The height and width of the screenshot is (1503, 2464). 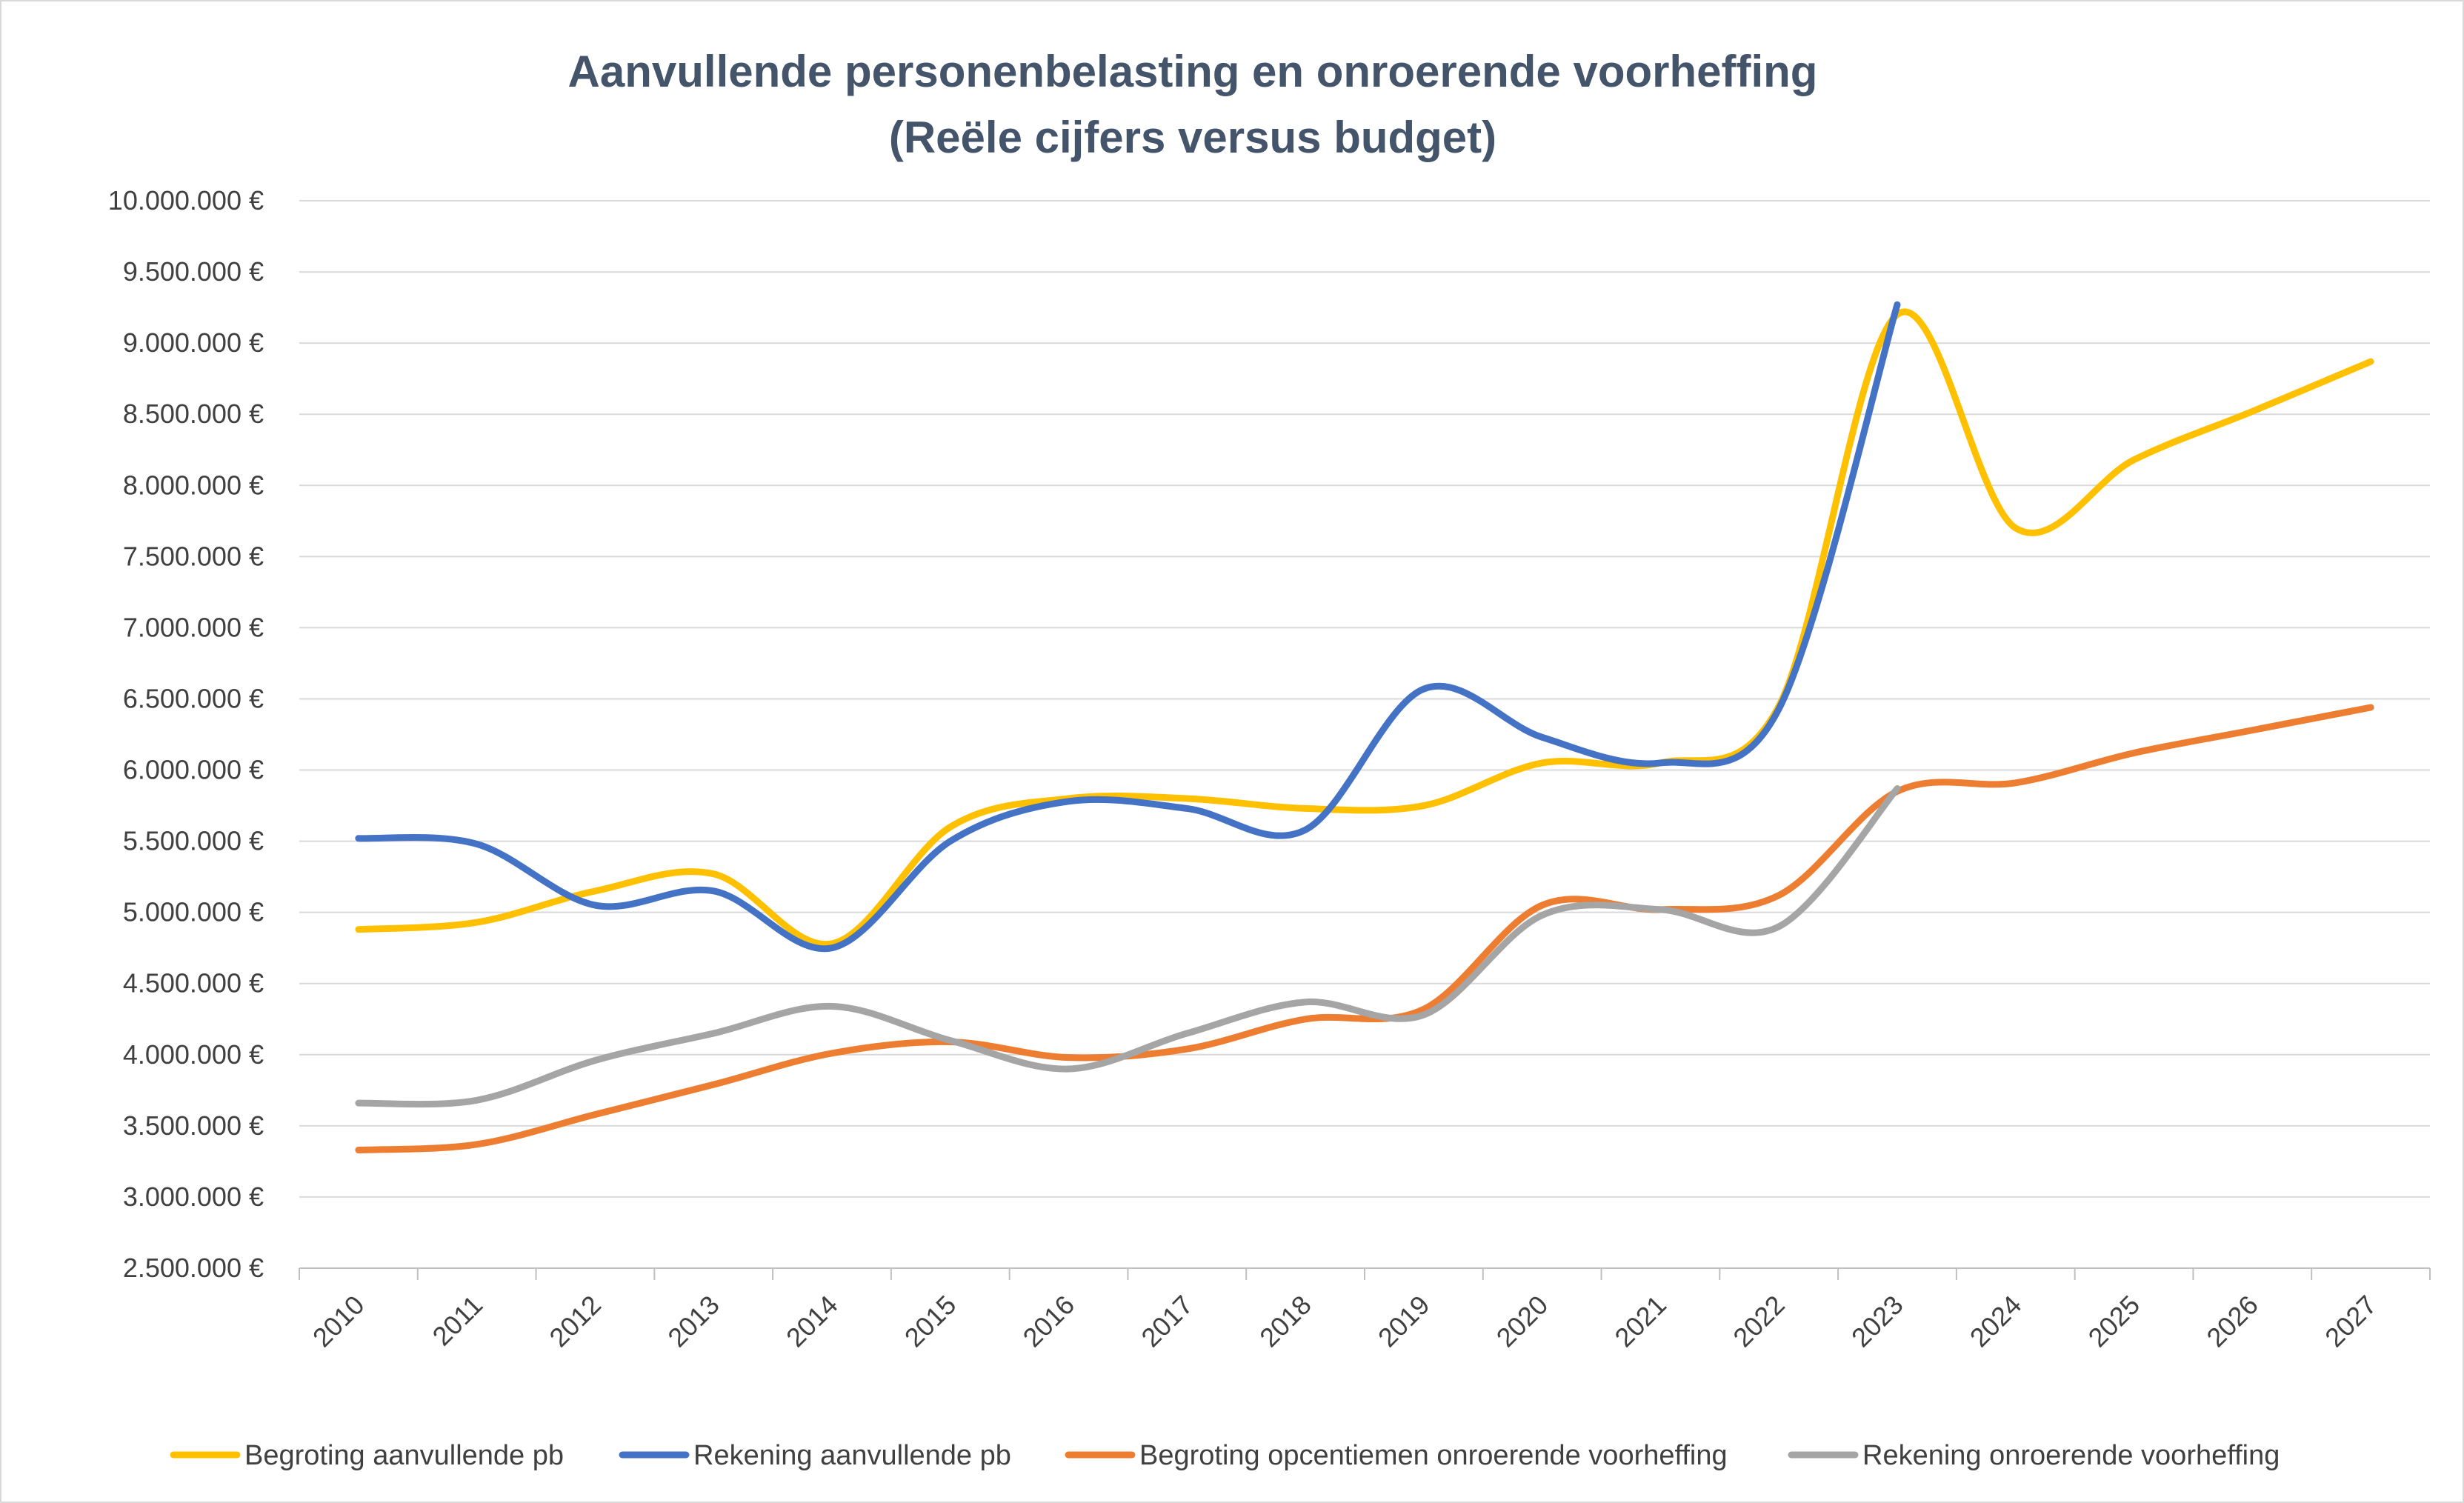 I want to click on x-tick-label: 2021, so click(x=1640, y=1321).